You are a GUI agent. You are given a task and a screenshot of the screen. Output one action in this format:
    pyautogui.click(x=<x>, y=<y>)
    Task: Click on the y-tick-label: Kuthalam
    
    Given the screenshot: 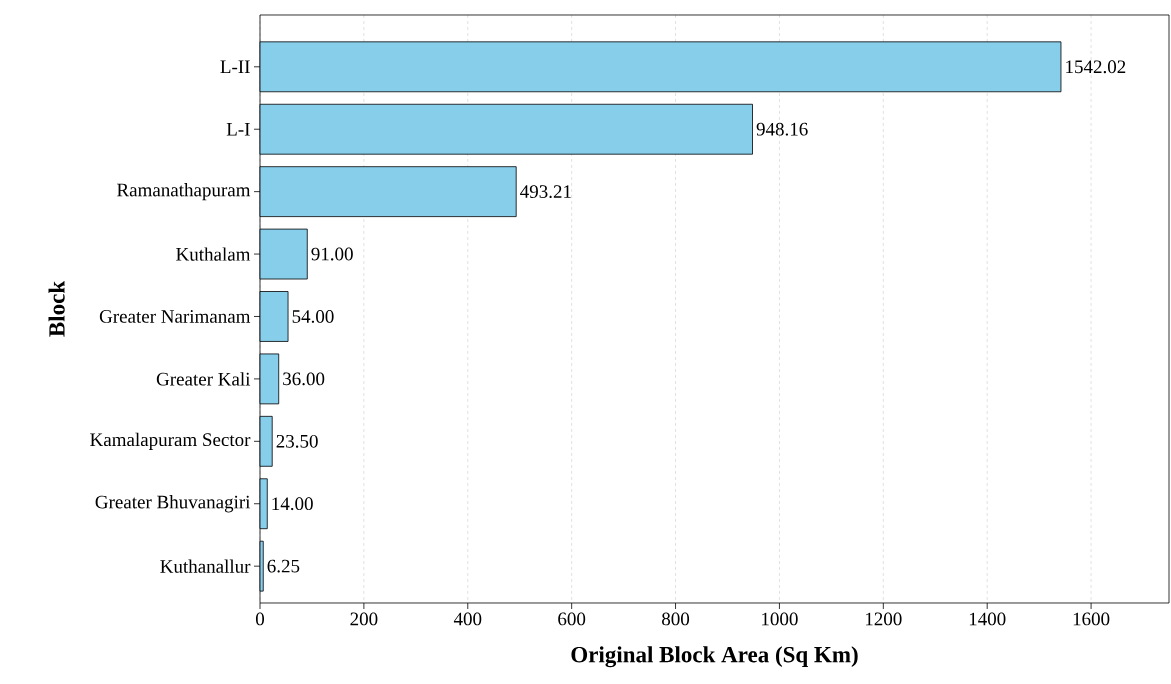 What is the action you would take?
    pyautogui.click(x=213, y=254)
    